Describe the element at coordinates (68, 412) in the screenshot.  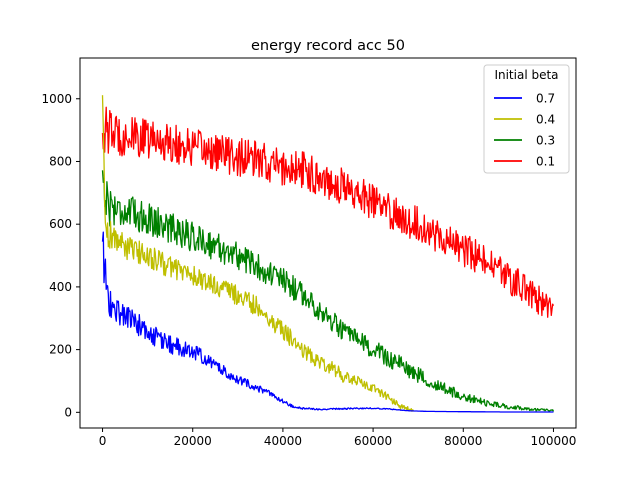
I see `y-tick-label: 0` at that location.